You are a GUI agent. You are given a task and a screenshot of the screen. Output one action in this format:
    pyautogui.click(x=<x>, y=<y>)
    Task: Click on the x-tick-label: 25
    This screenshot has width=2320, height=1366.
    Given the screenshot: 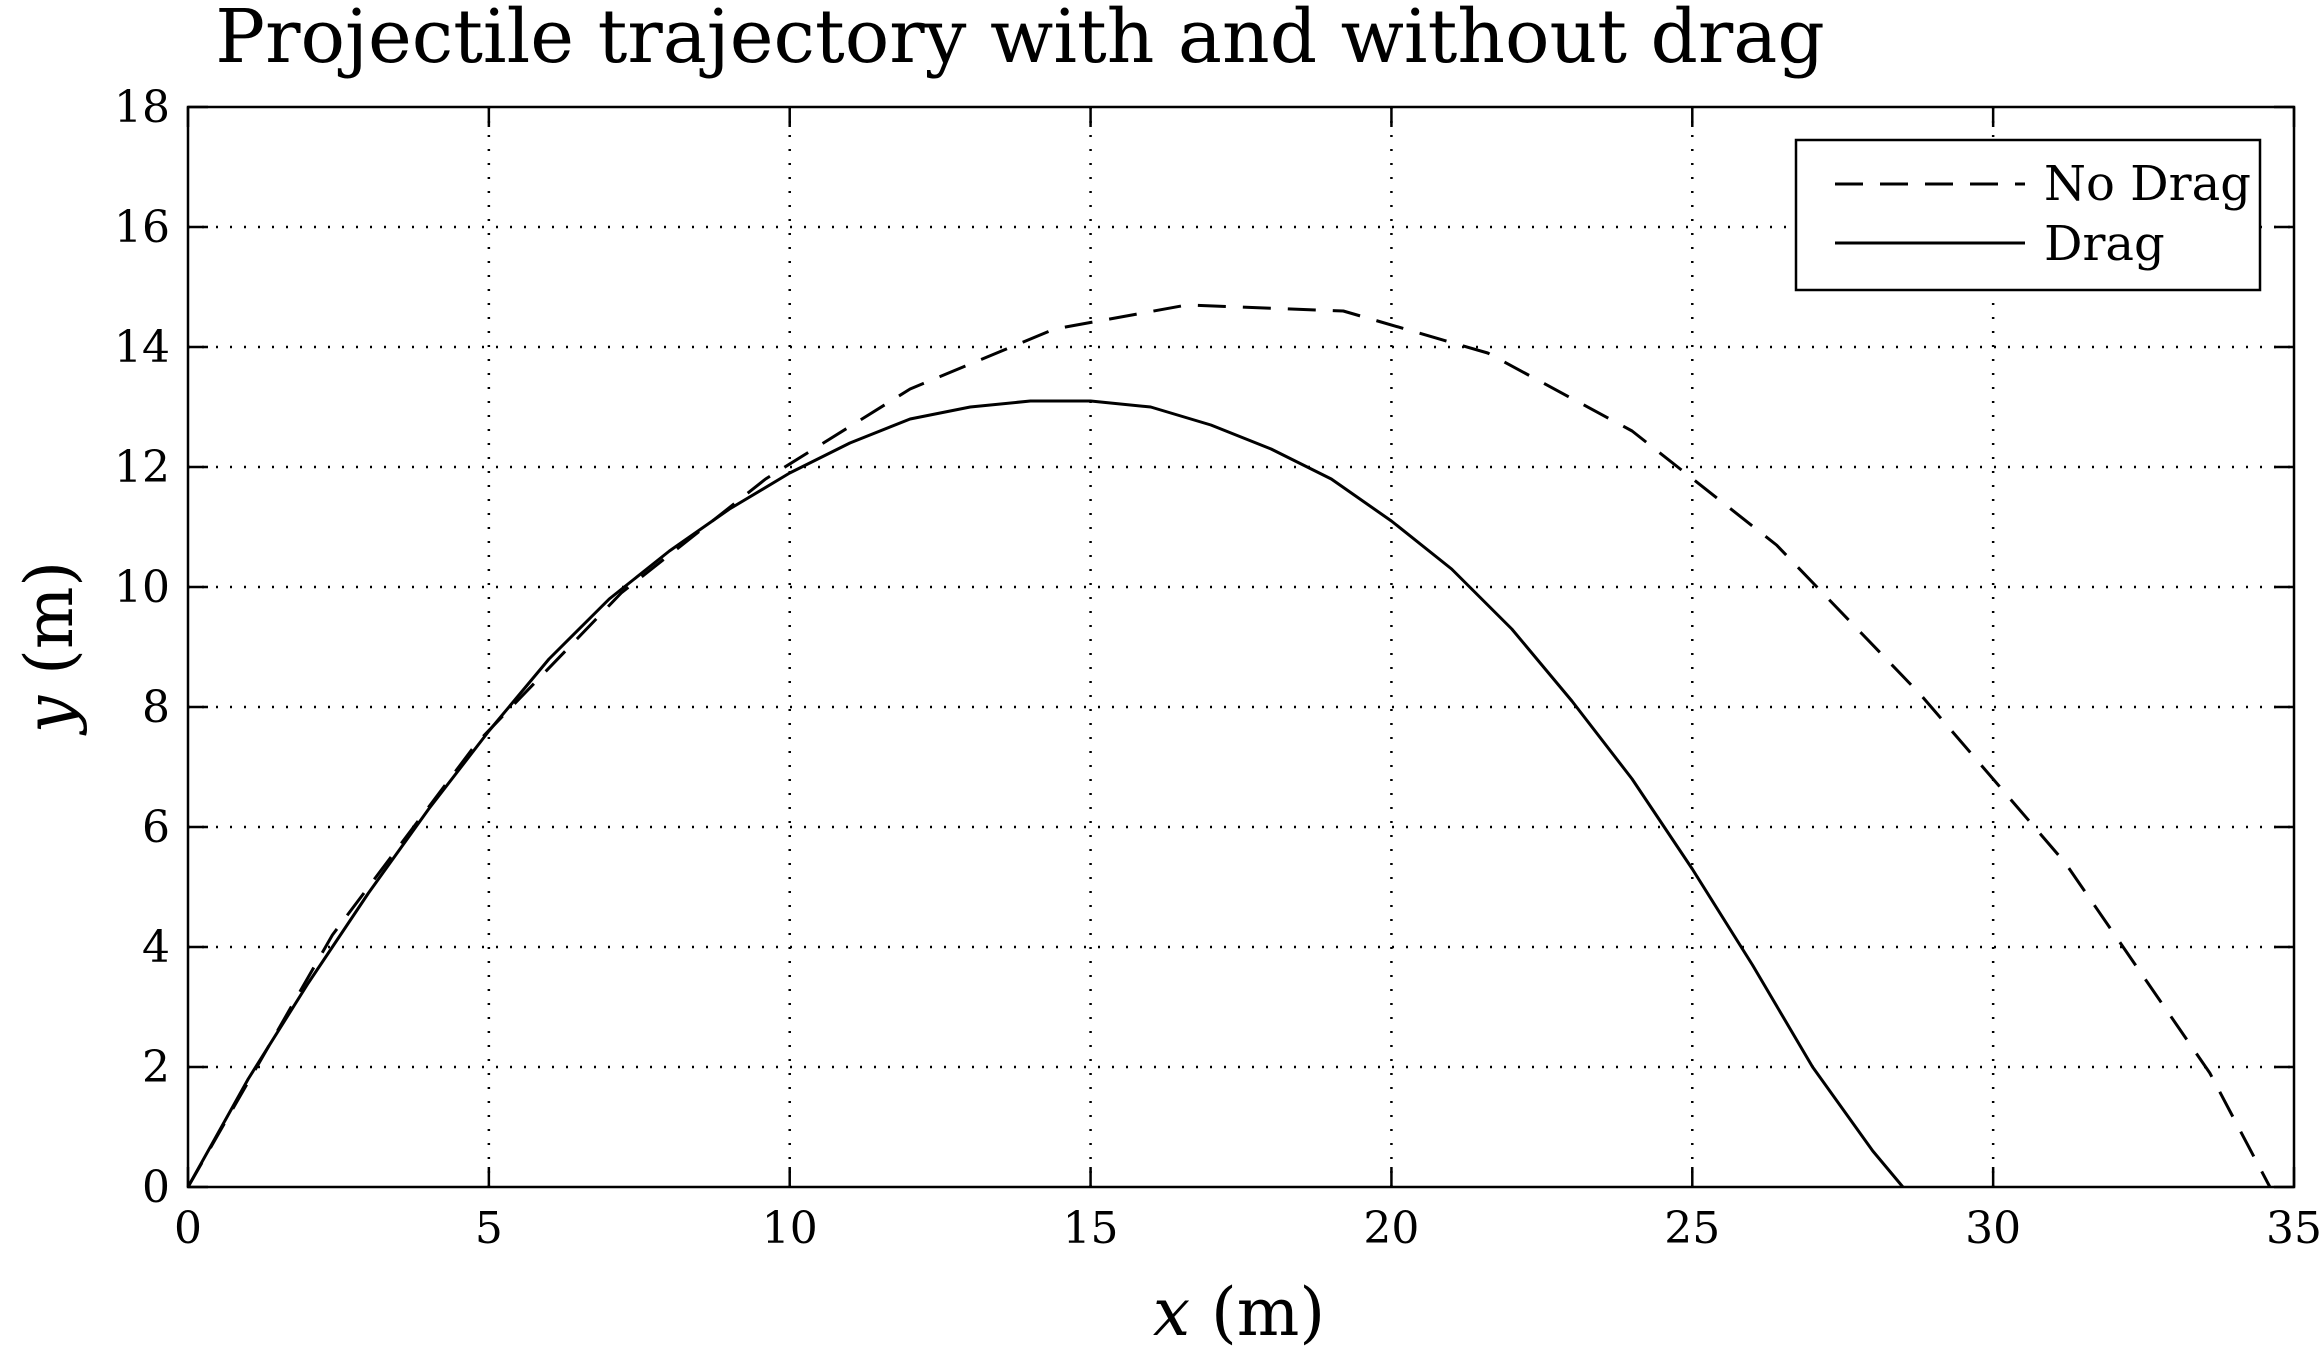 What is the action you would take?
    pyautogui.click(x=1692, y=1228)
    